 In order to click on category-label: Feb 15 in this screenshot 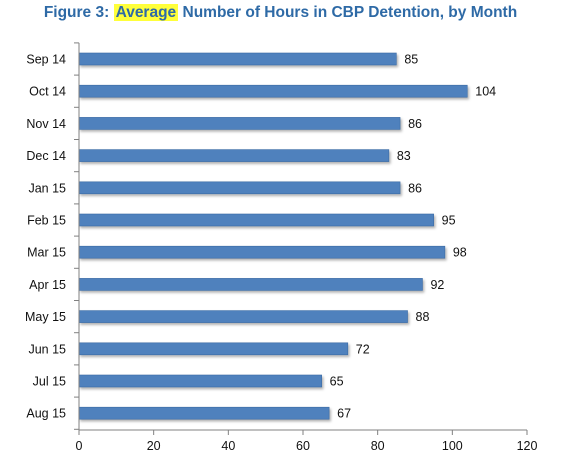, I will do `click(46, 221)`.